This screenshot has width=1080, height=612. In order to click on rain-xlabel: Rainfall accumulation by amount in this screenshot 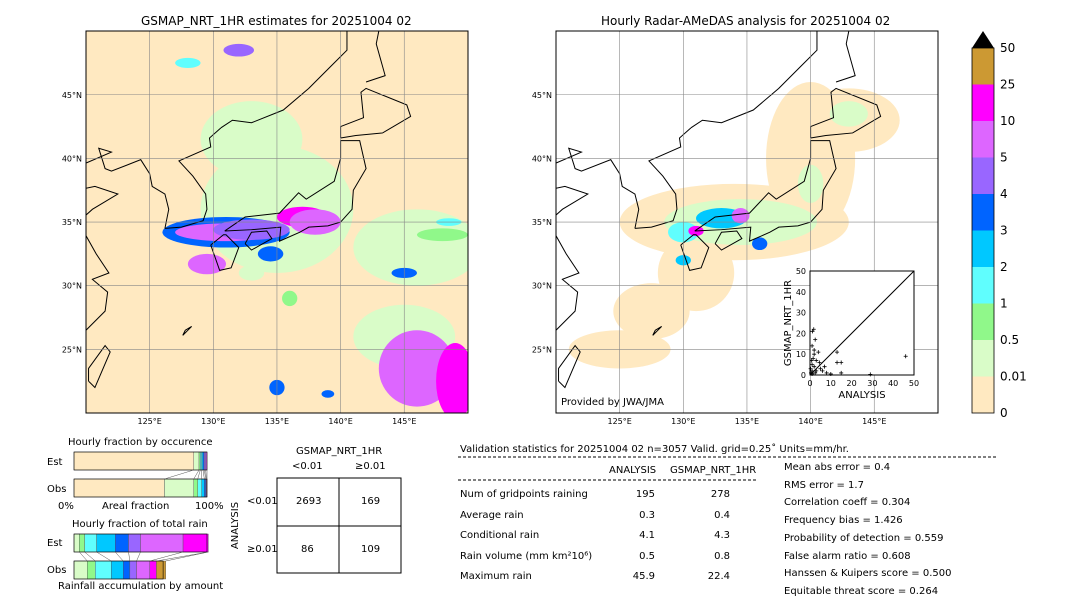, I will do `click(141, 586)`.